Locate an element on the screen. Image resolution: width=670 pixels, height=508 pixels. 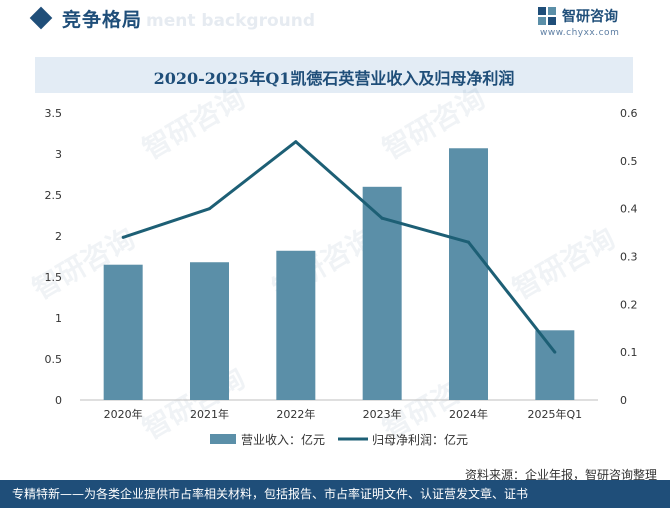
y-right-tick-label: 0.4 is located at coordinates (629, 209).